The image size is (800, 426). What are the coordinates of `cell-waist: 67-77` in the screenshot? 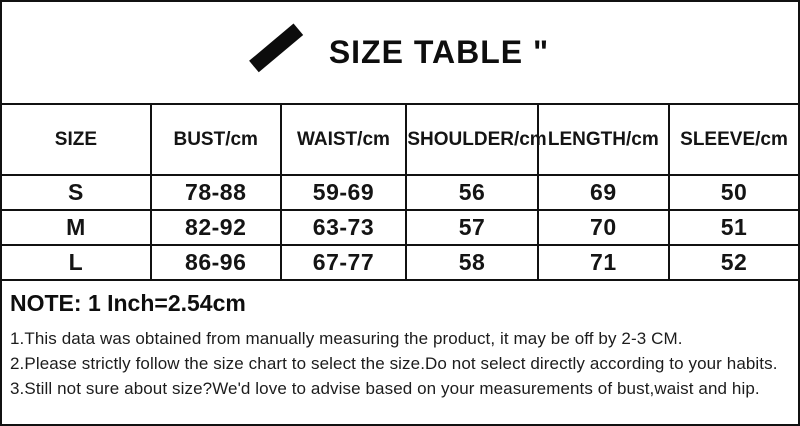 It's located at (343, 262).